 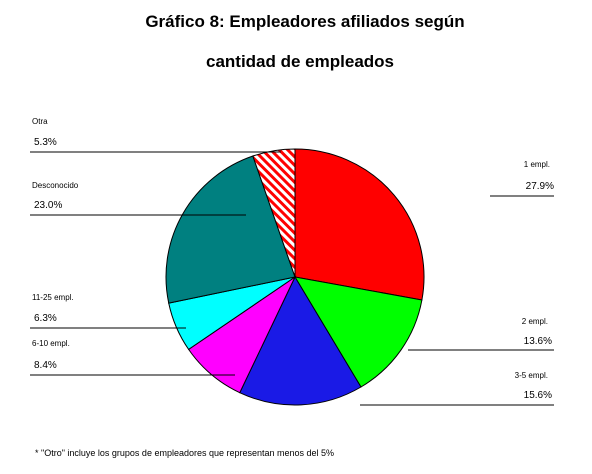 I want to click on slice-label: 1 empl., so click(x=537, y=164).